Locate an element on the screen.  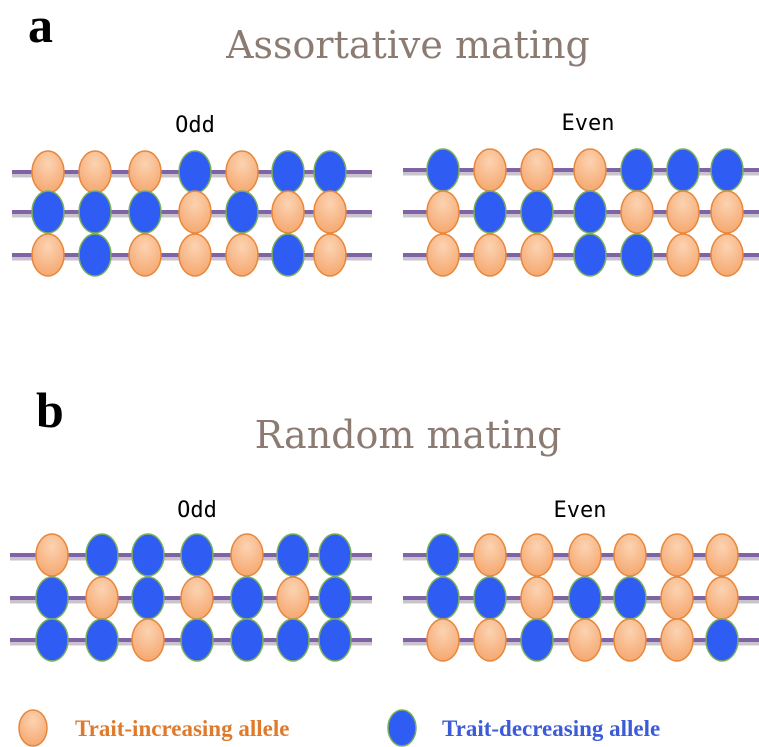
panel-title: Assortative mating is located at coordinates (407, 45).